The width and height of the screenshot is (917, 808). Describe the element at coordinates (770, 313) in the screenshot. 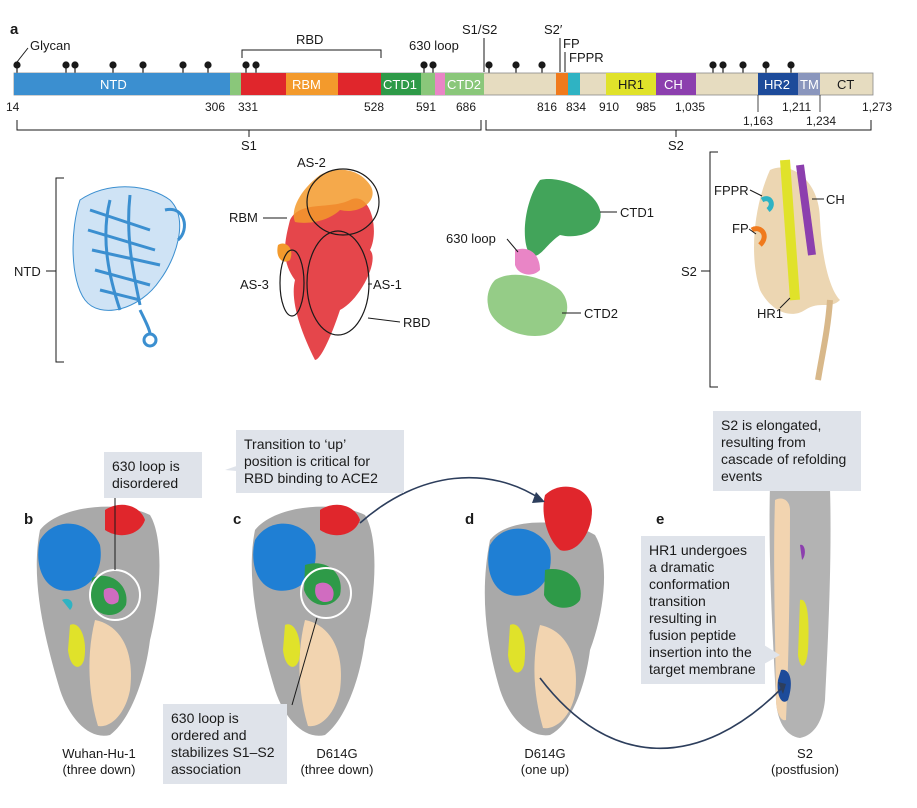

I see `hr1-struct-label: HR1` at that location.